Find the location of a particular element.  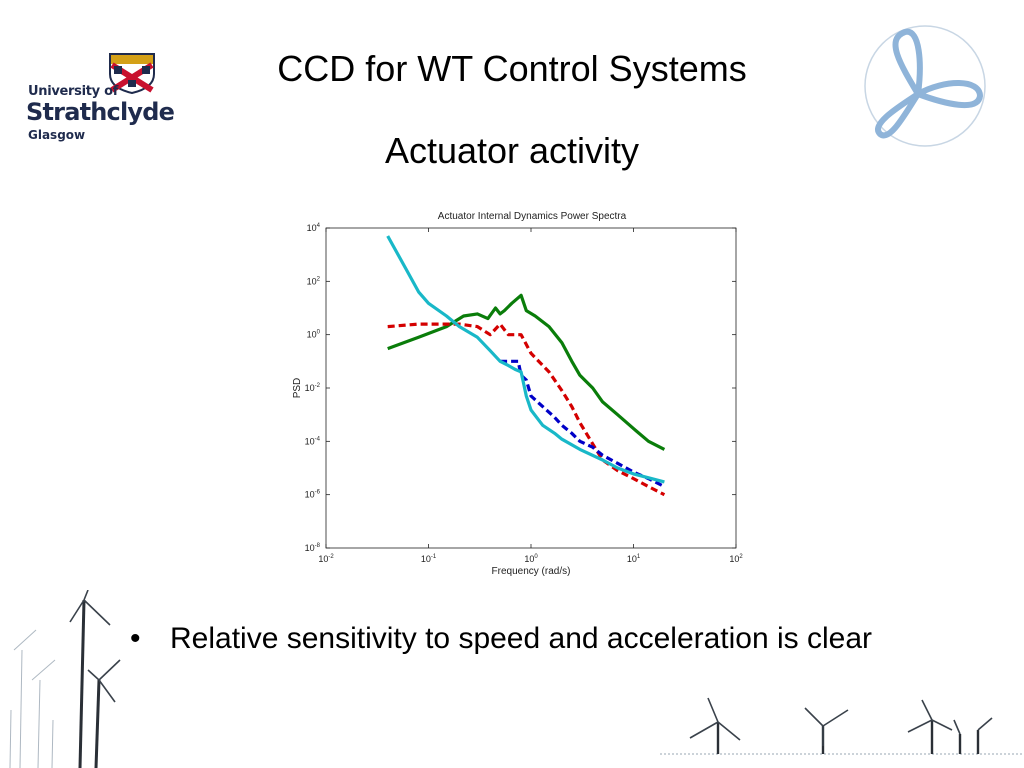

y-tick-label: 100 is located at coordinates (314, 335).